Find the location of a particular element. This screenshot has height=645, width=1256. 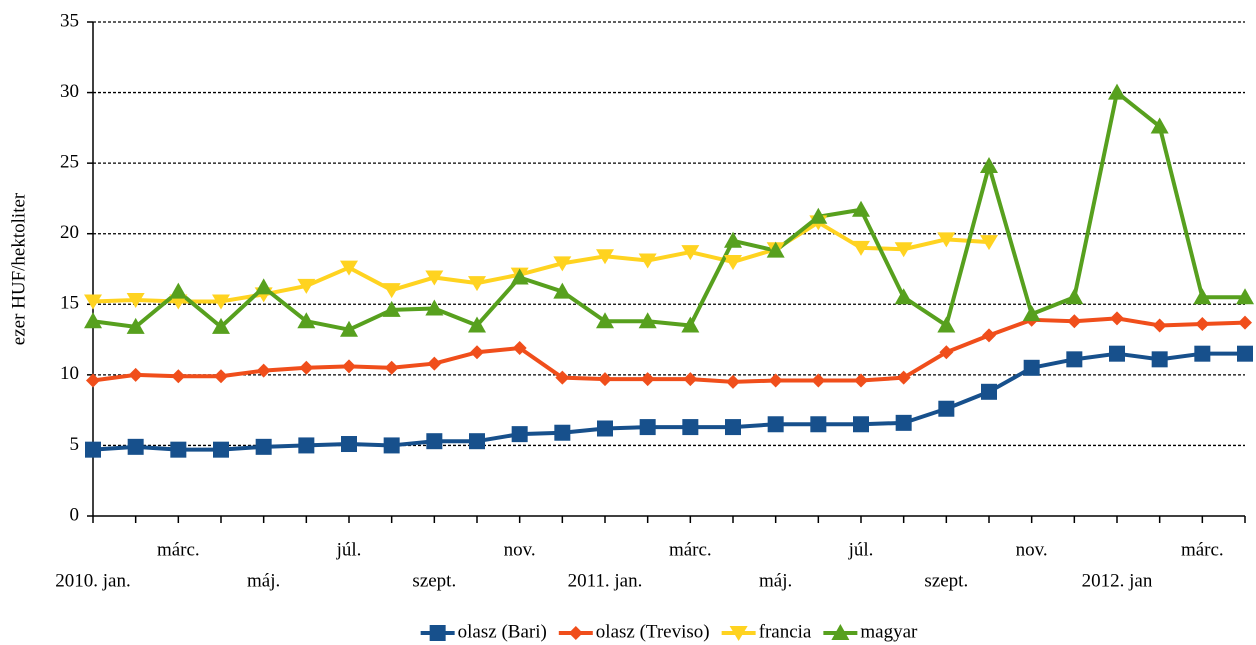

x-tick-label: szept. is located at coordinates (946, 580).